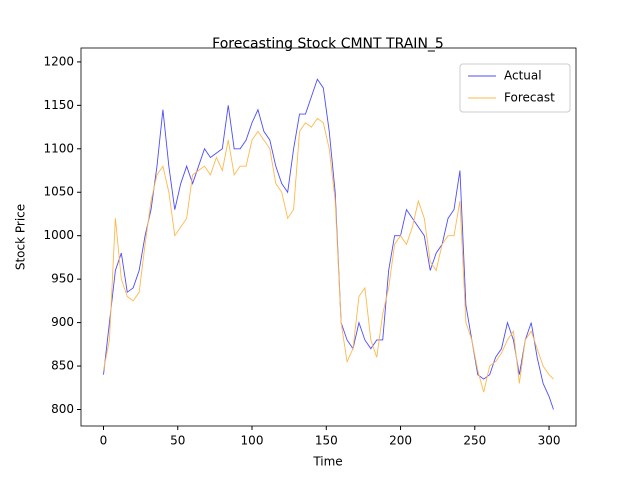 Image resolution: width=640 pixels, height=480 pixels. I want to click on x-tick-label: 150, so click(326, 441).